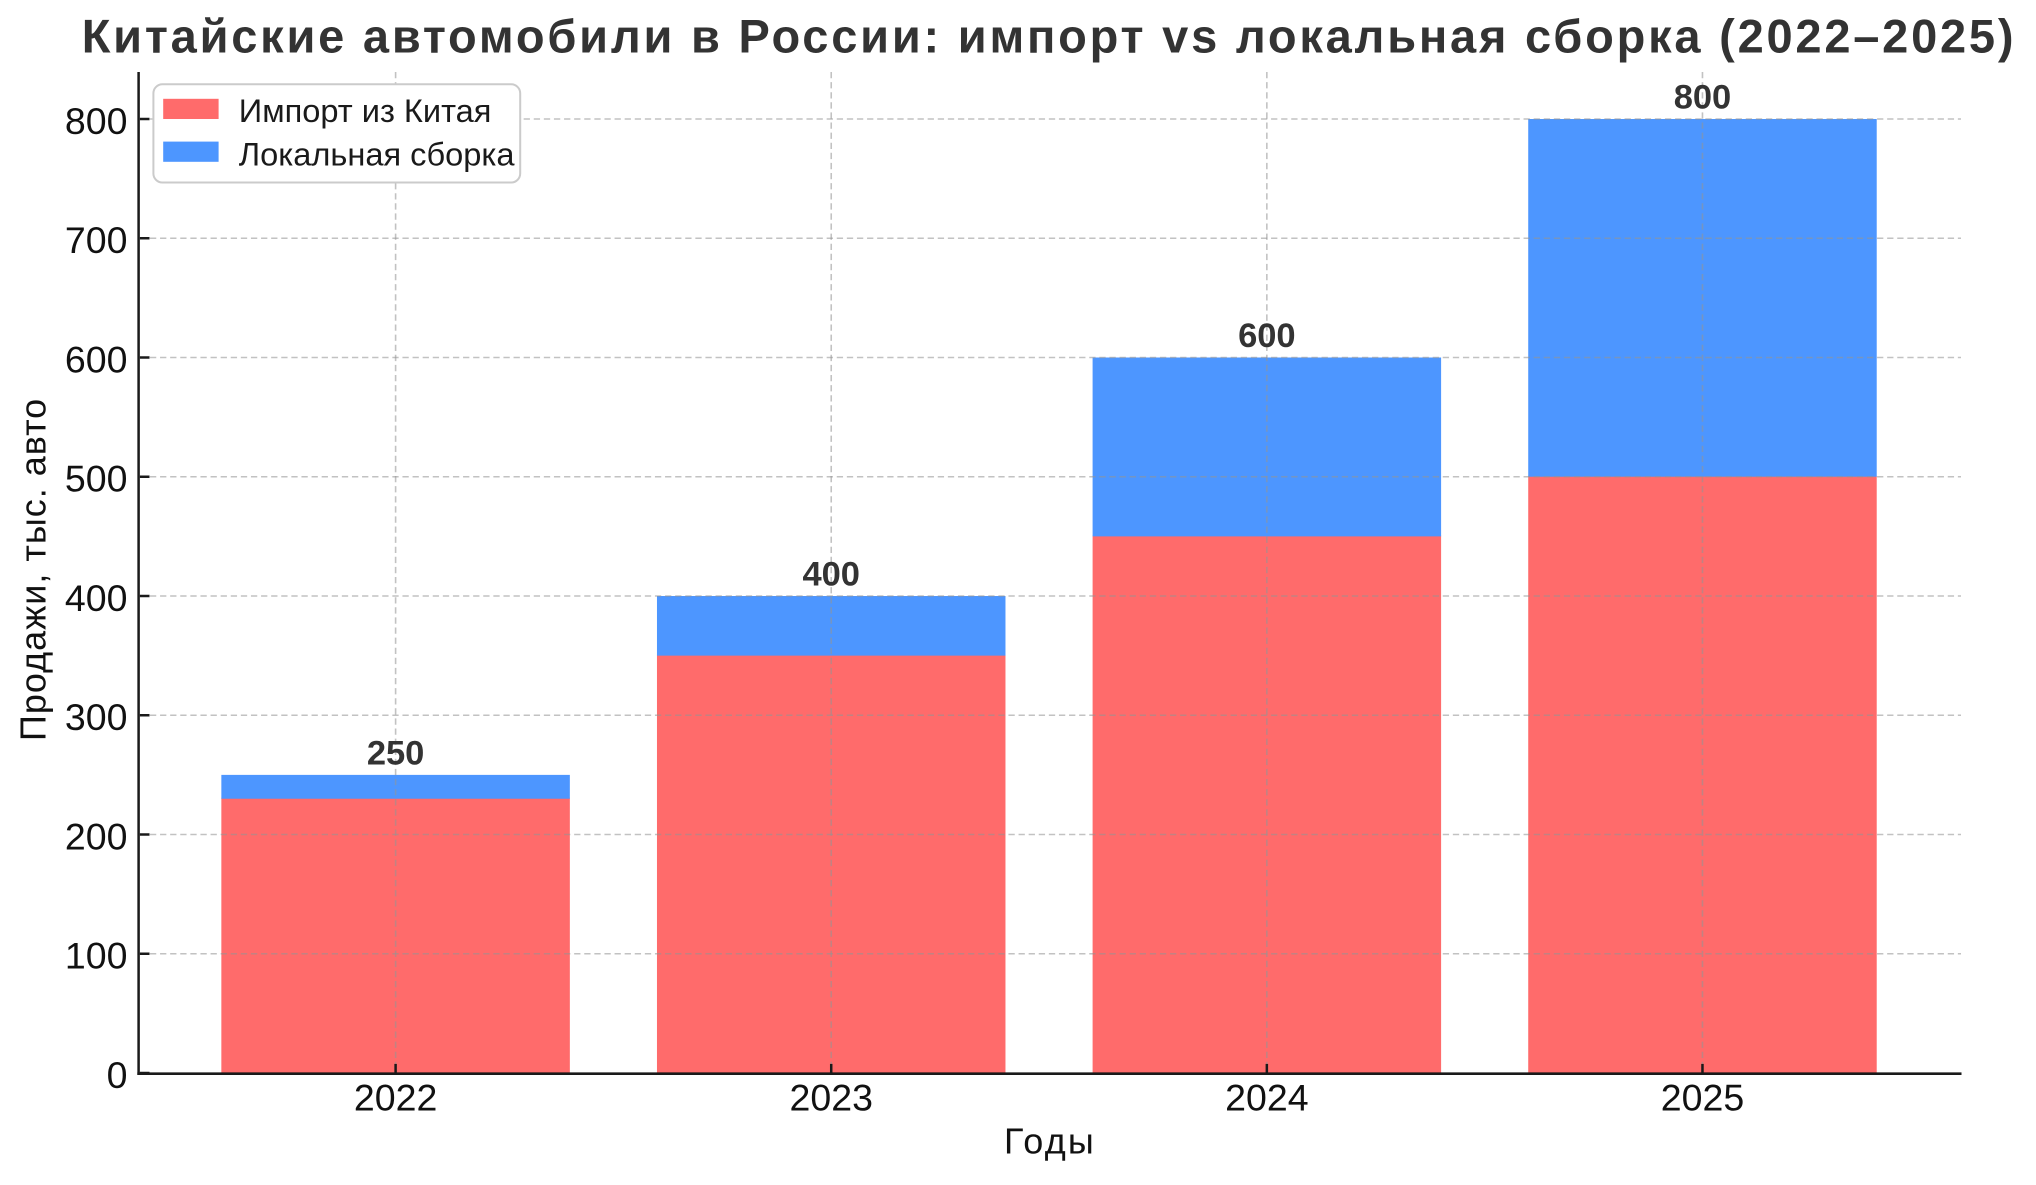  What do you see at coordinates (396, 753) in the screenshot?
I see `svg-text: 250` at bounding box center [396, 753].